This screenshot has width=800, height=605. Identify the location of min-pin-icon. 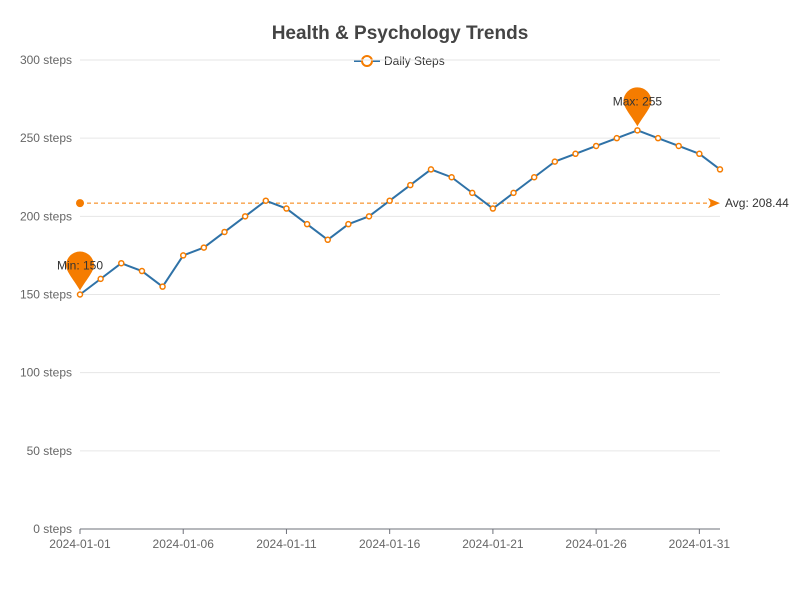
(80, 271).